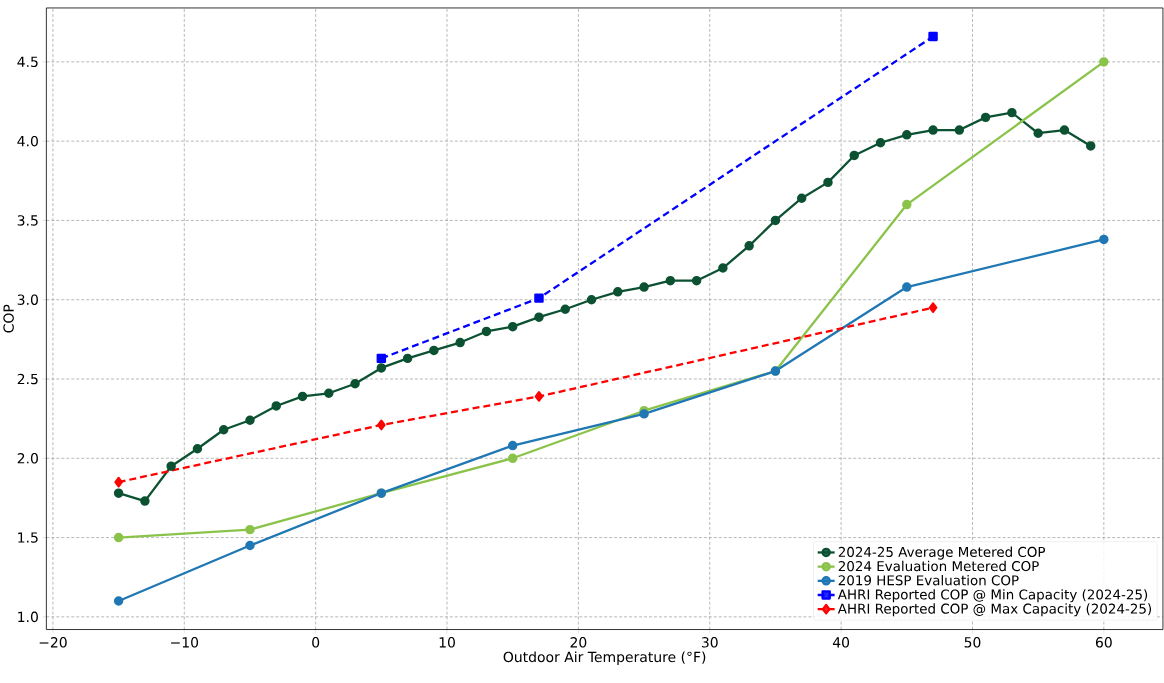 This screenshot has width=1164, height=683. I want to click on x-tick-label: 30, so click(709, 642).